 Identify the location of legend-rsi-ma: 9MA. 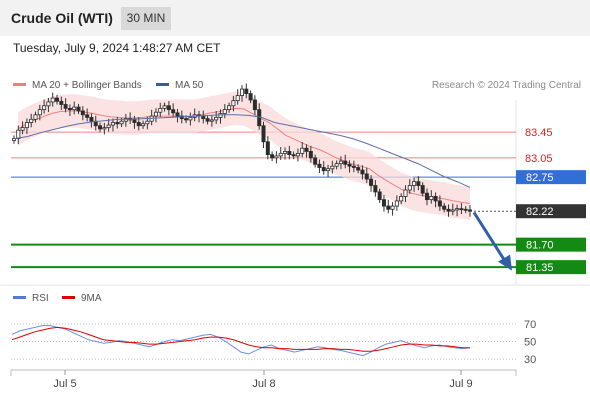
(82, 298).